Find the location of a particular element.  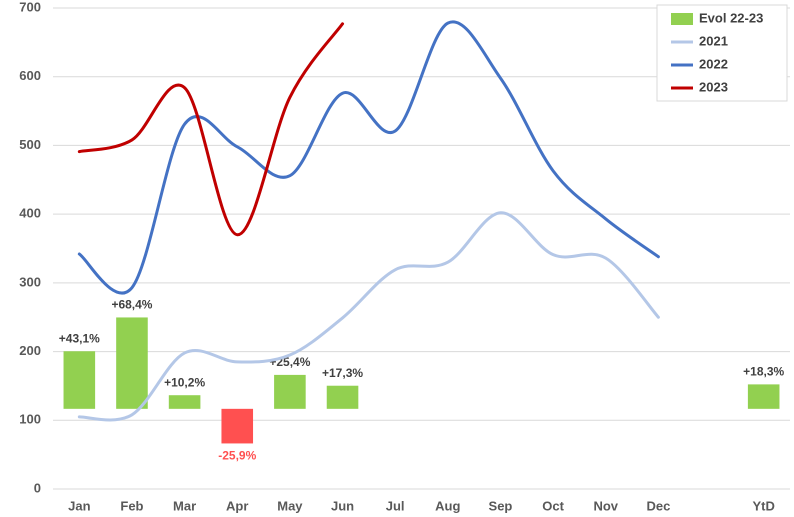

value-label: +18,3% is located at coordinates (763, 372).